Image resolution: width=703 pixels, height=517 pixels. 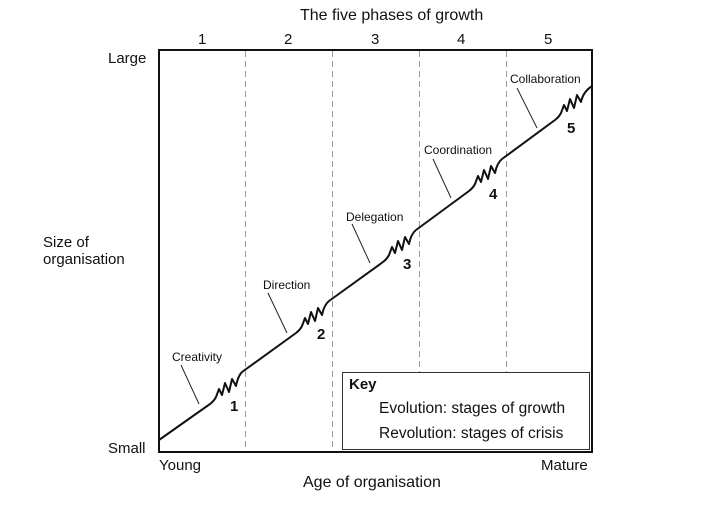 I want to click on stage-label-creativity: Creativity, so click(x=197, y=357).